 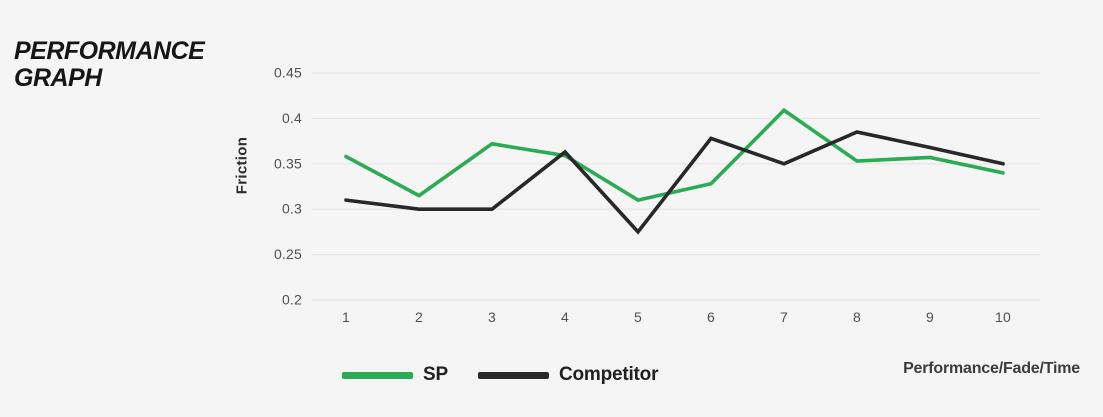 I want to click on chart-legend: SP Competitor, so click(x=515, y=375).